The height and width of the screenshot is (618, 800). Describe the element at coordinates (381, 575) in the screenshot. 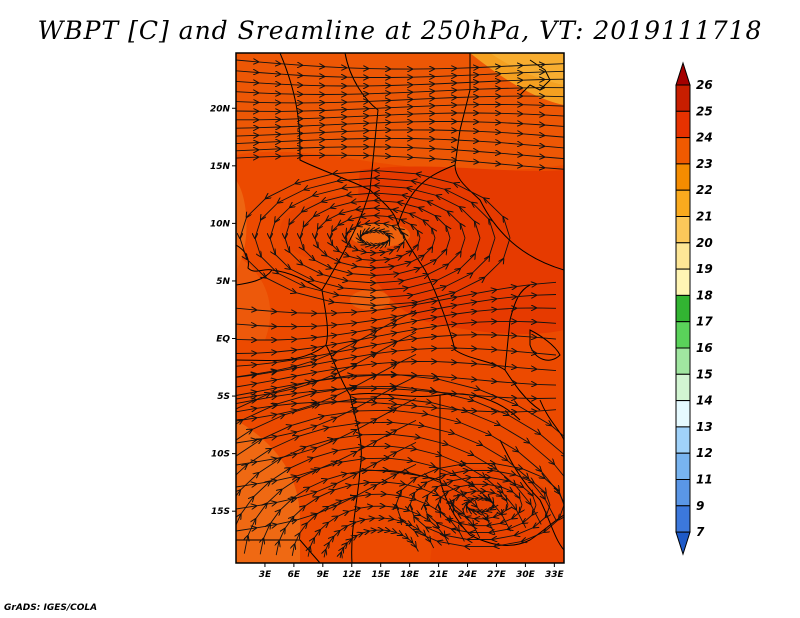

I see `lon-label: 15E` at that location.